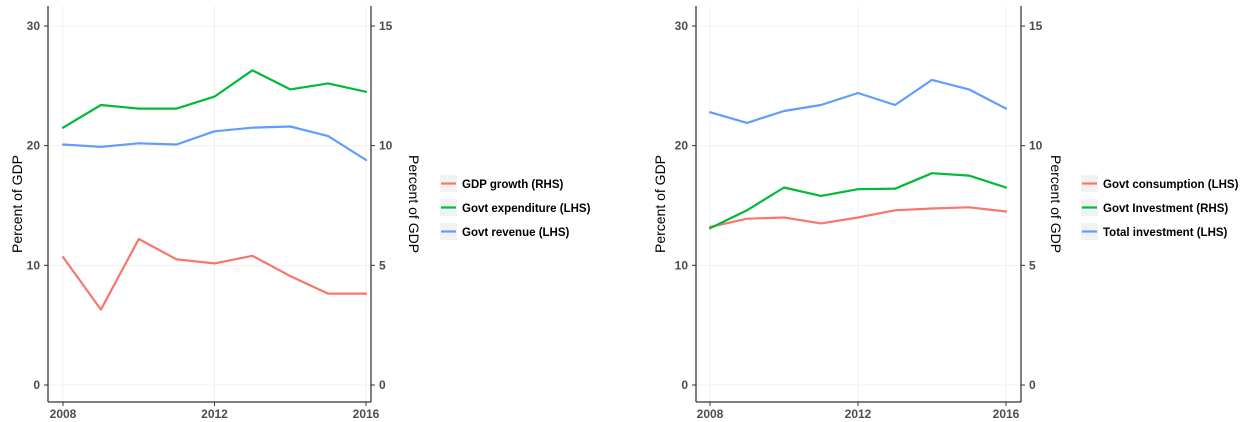 This screenshot has height=422, width=1242. I want to click on legend-label: Govt Investment (RHS), so click(1165, 209).